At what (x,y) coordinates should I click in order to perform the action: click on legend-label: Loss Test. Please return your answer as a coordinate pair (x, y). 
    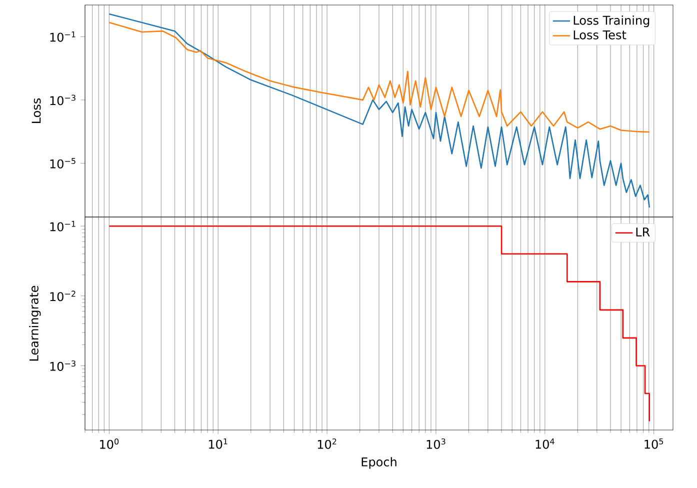
    Looking at the image, I should click on (600, 35).